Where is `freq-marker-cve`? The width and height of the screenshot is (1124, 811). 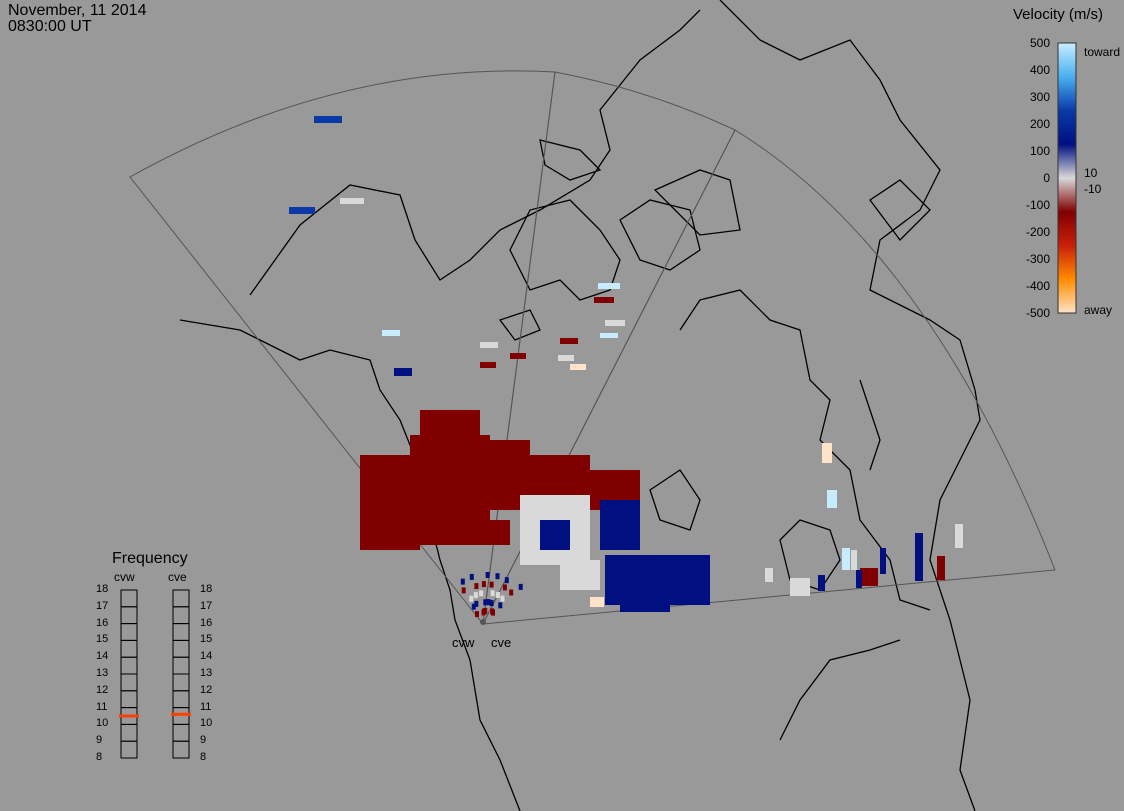 freq-marker-cve is located at coordinates (181, 714).